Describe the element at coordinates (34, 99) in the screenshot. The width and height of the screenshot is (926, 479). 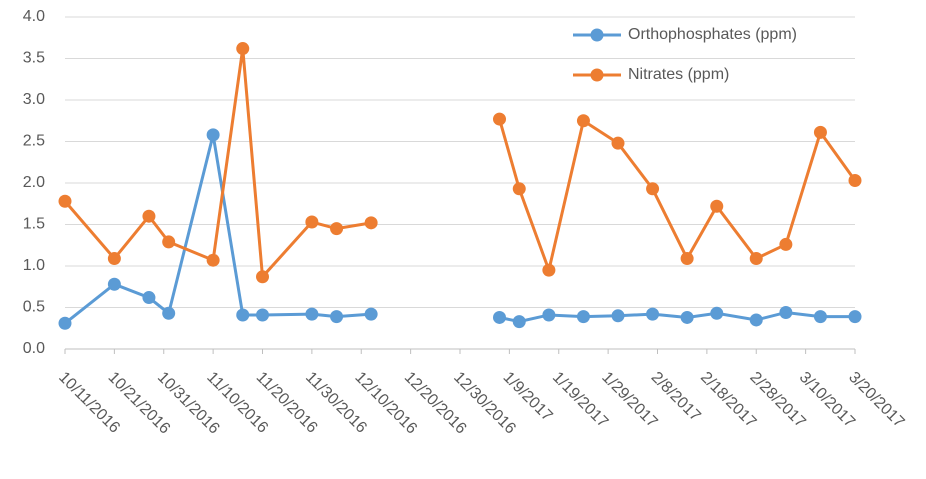
I see `y-tick-label: 3.0` at that location.